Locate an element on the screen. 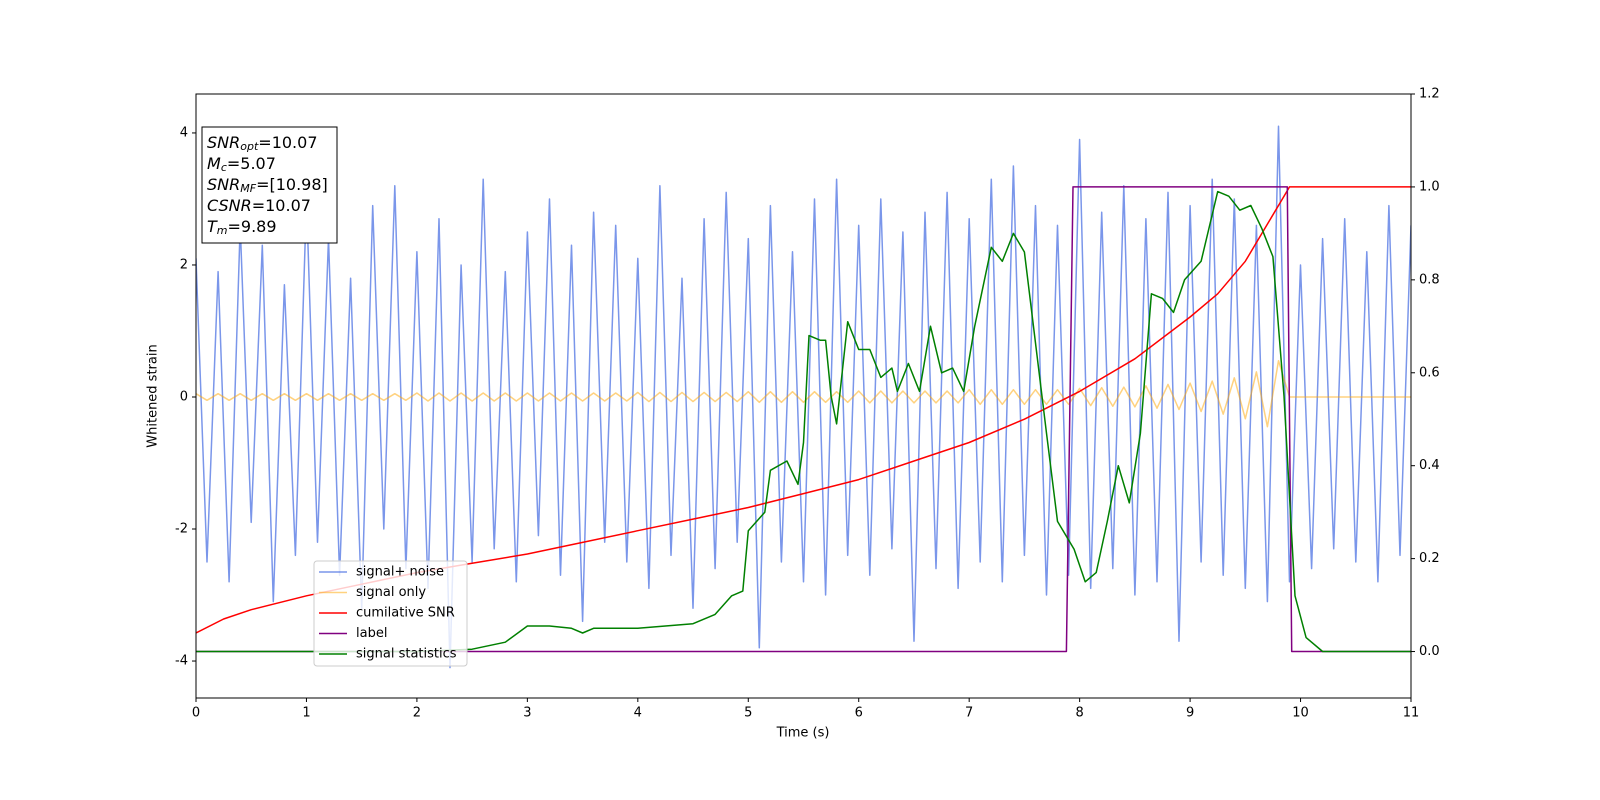 Image resolution: width=1600 pixels, height=800 pixels. info-subscript: MF is located at coordinates (248, 188).